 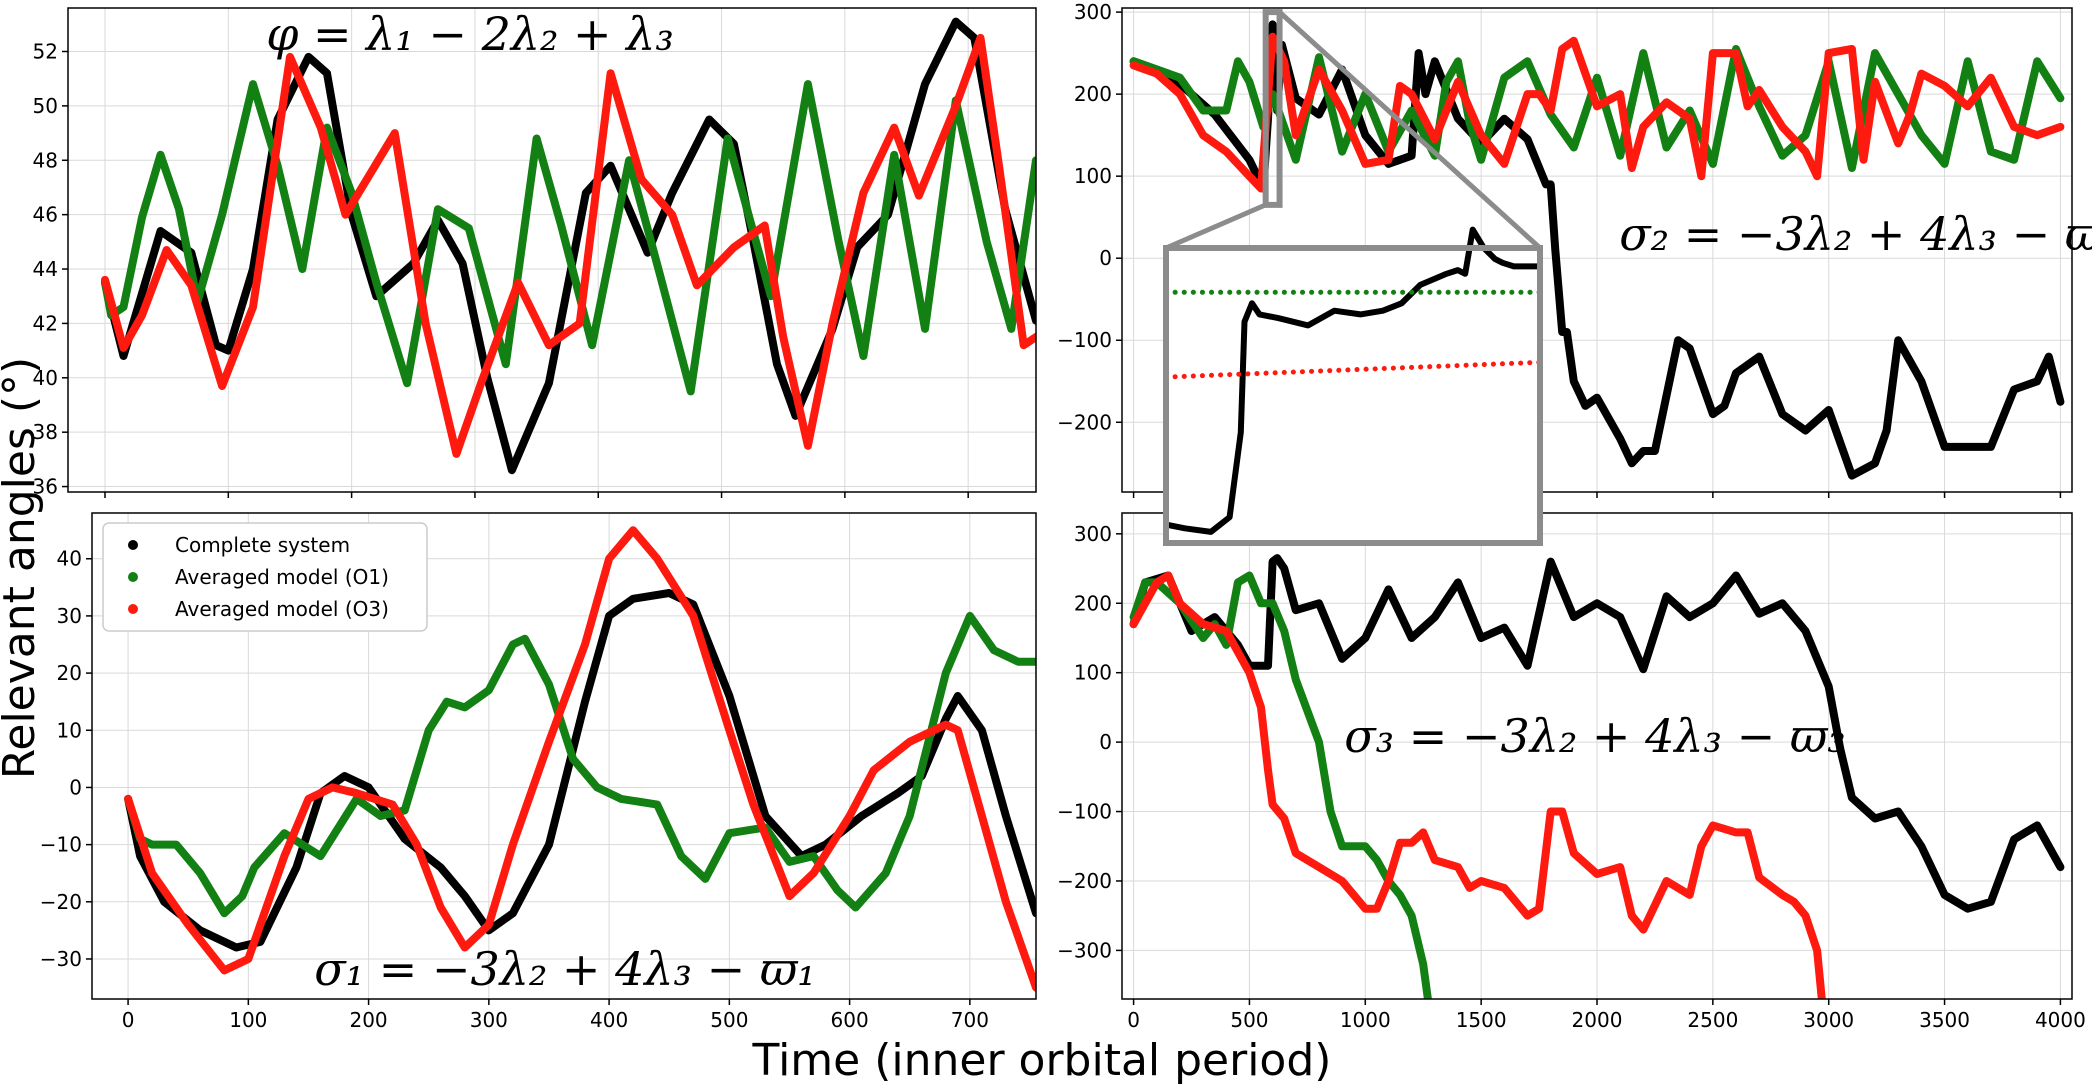 What do you see at coordinates (22, 568) in the screenshot?
I see `y-axis-label: Relevant angles (°)` at bounding box center [22, 568].